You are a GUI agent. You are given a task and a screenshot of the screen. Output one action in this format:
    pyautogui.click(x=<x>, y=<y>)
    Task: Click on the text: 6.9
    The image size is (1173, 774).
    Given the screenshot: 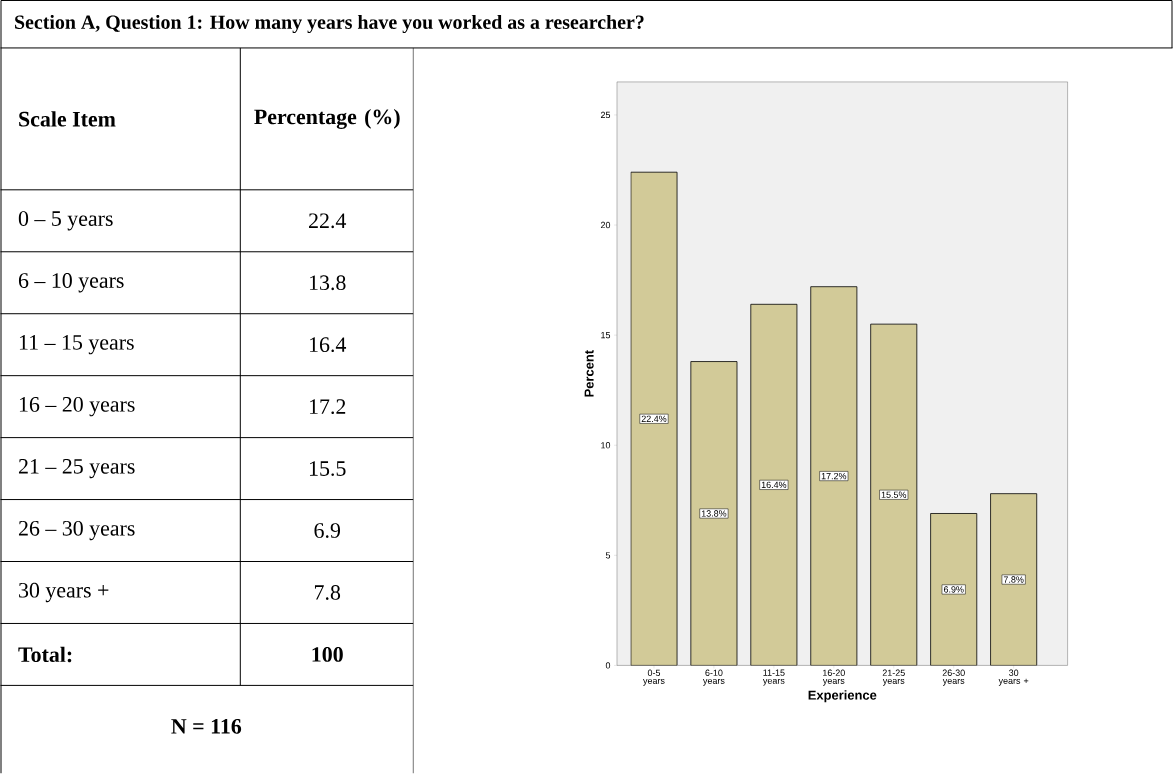 What is the action you would take?
    pyautogui.click(x=327, y=531)
    